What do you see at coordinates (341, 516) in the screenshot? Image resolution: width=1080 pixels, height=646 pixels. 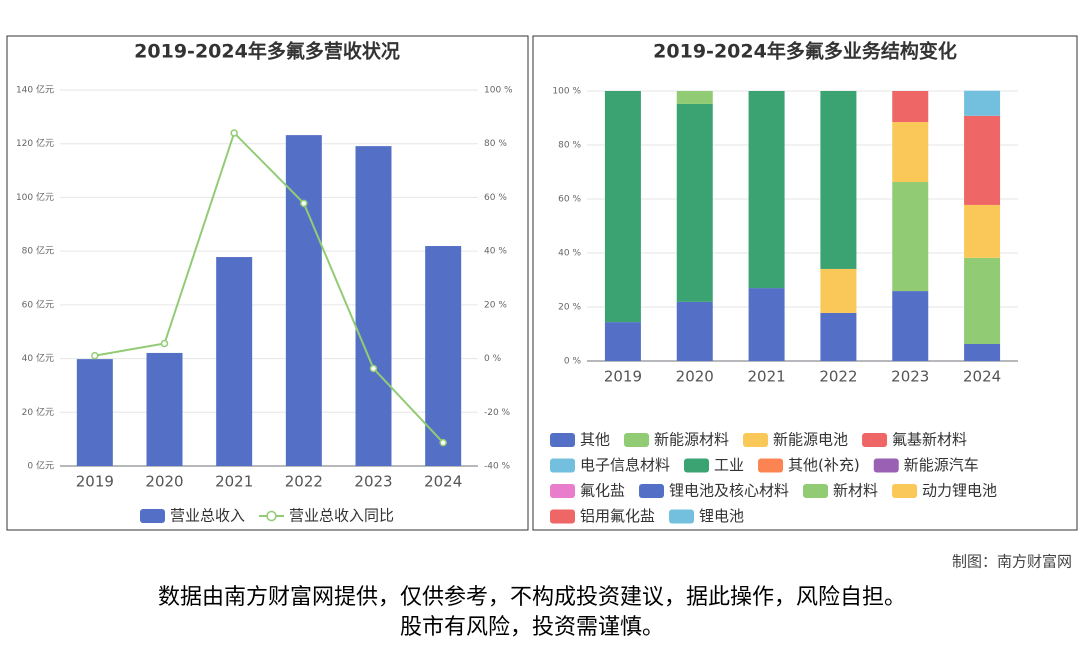 I see `legend-label: 营业总收入同比` at bounding box center [341, 516].